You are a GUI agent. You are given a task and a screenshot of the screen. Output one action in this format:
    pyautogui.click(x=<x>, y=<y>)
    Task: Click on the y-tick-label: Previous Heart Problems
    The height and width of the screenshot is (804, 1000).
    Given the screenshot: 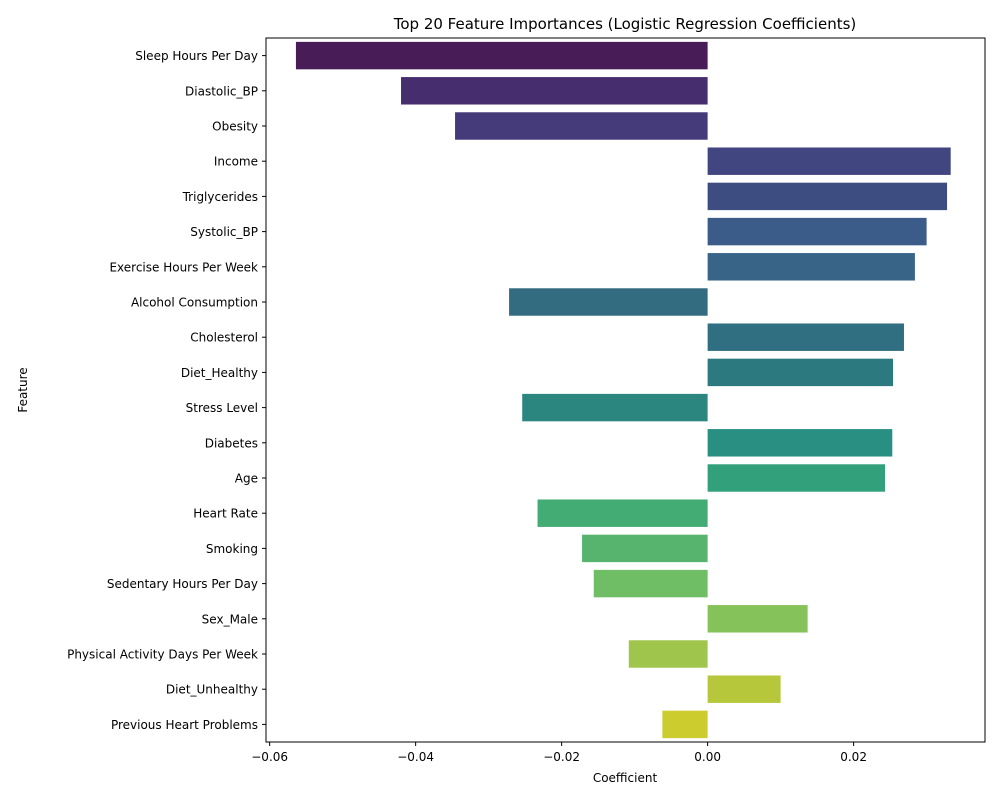 What is the action you would take?
    pyautogui.click(x=184, y=725)
    